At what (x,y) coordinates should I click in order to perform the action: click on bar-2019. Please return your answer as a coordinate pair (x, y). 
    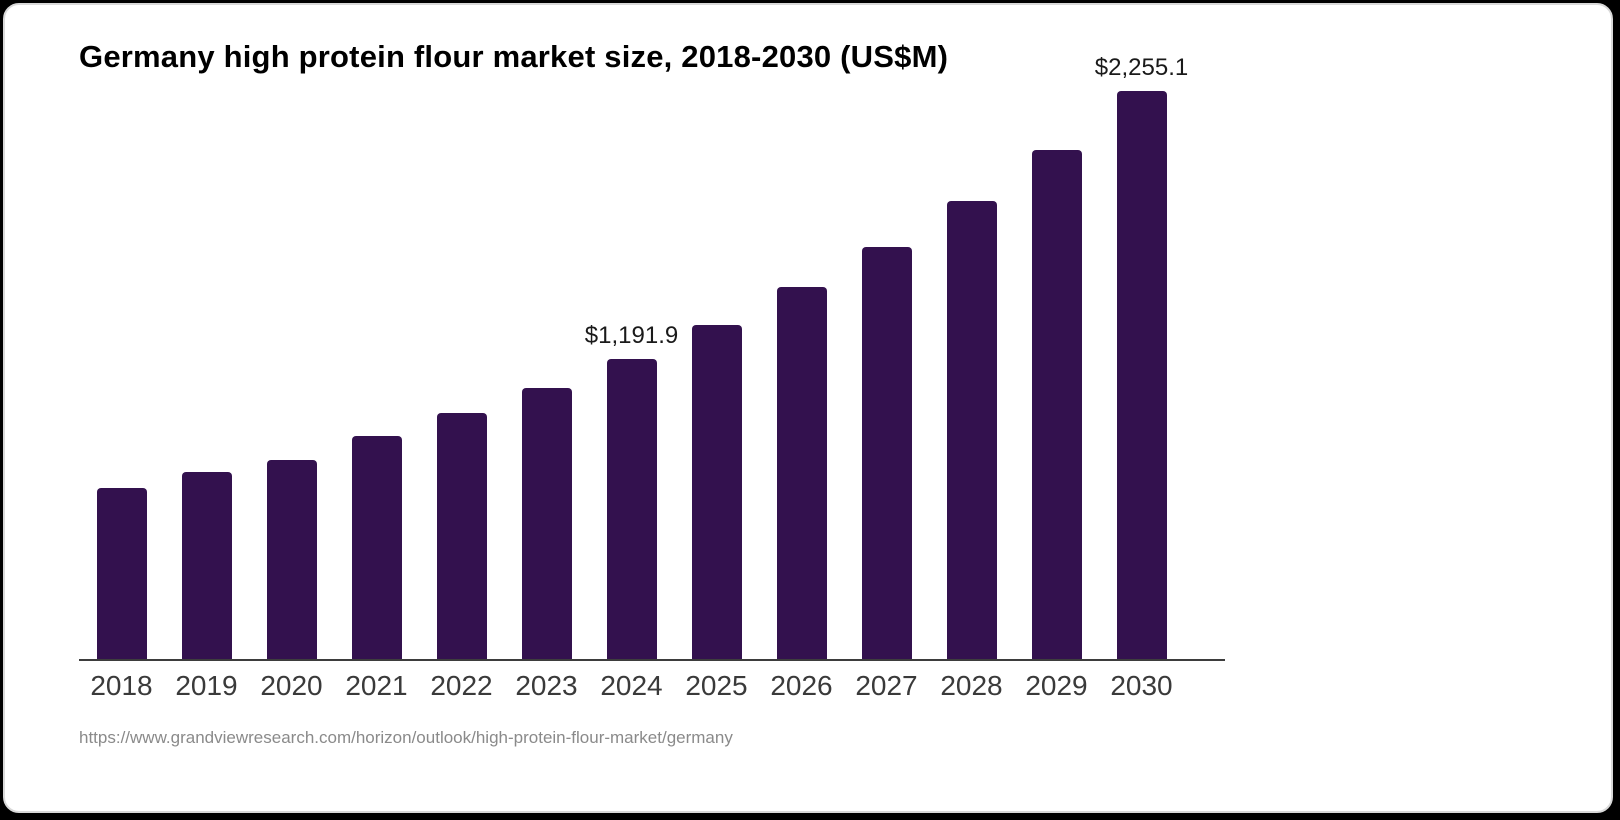
    Looking at the image, I should click on (206, 565).